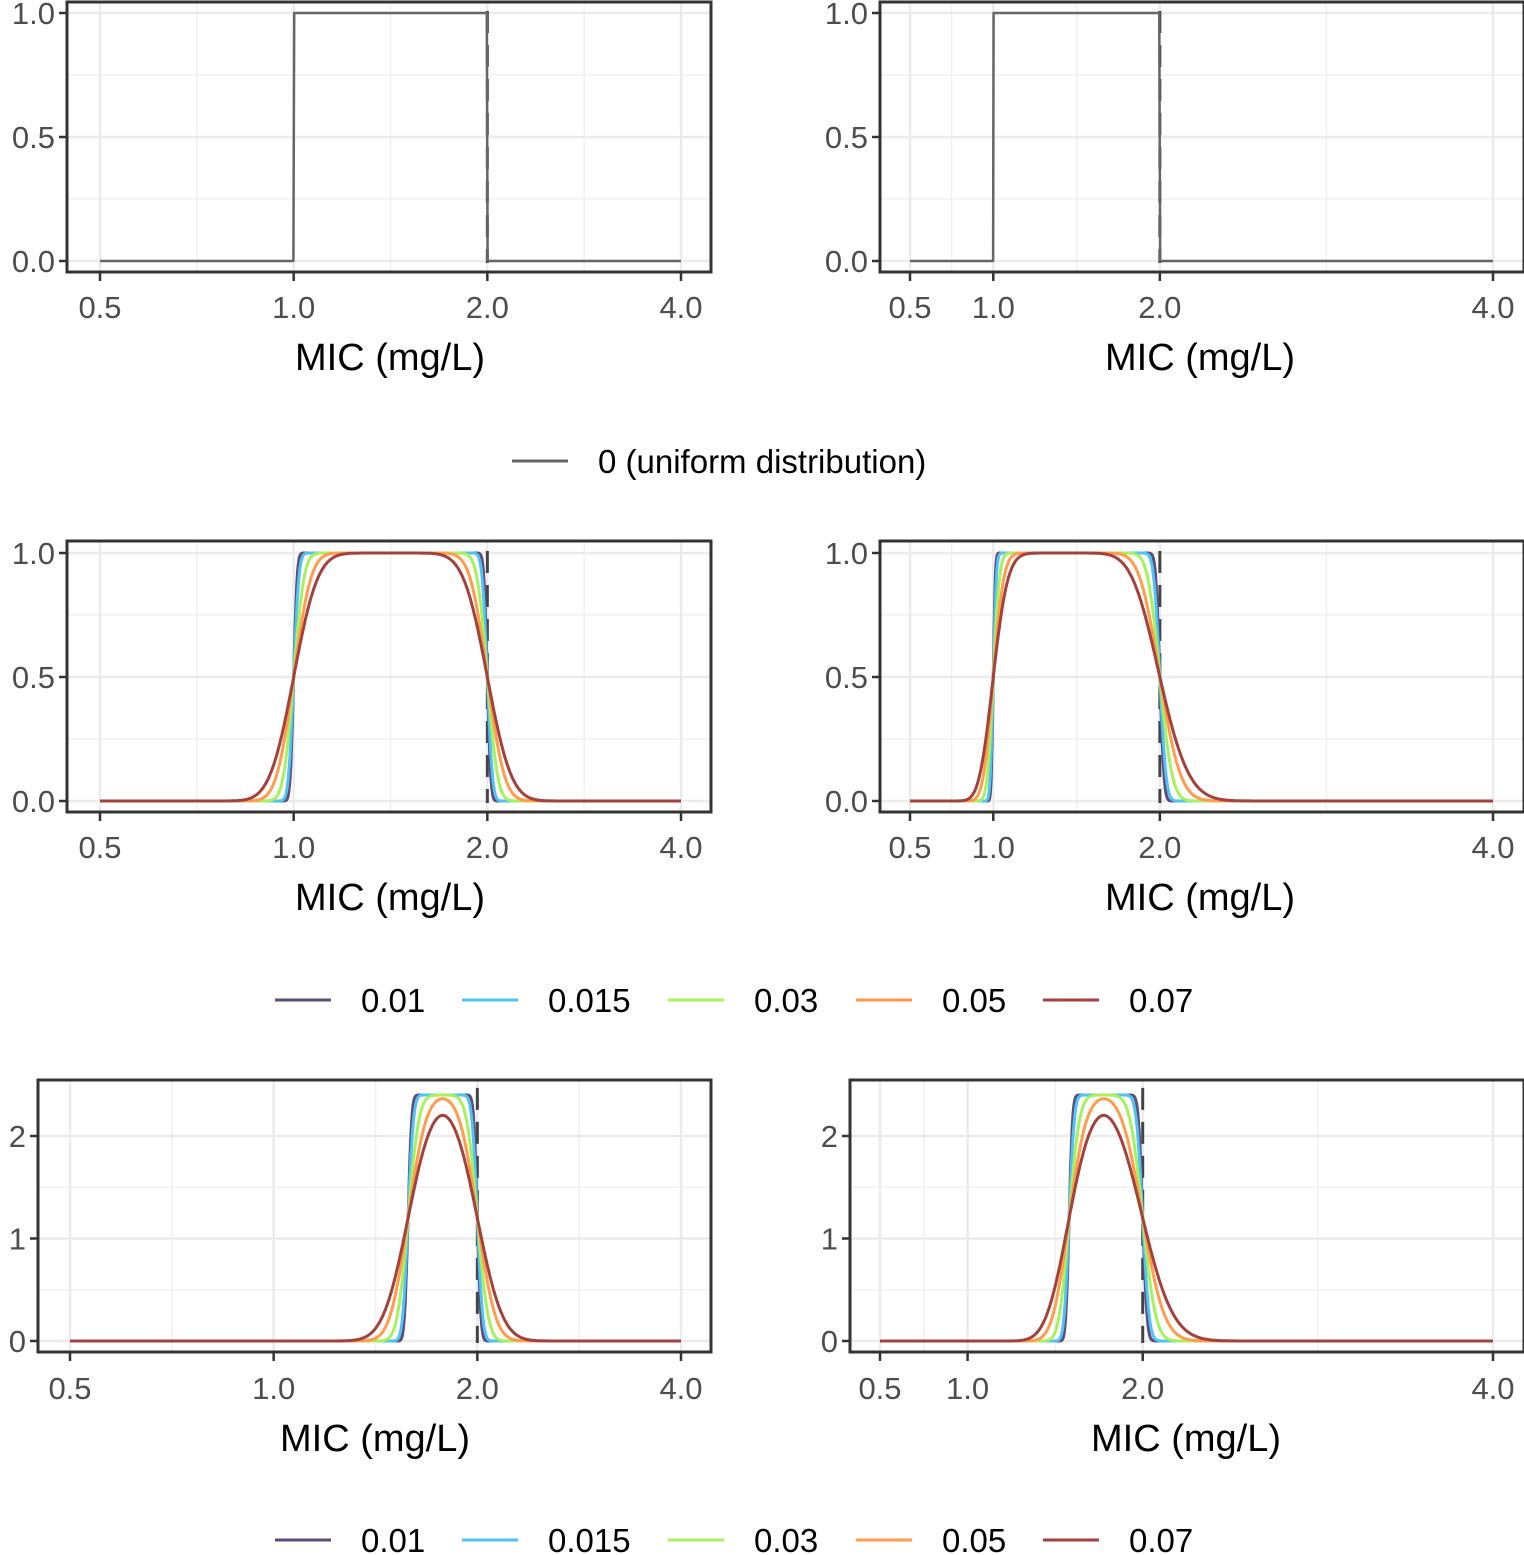 The image size is (1524, 1555). I want to click on panel-3-2: 0 1 2 0.5 1.0 2.0 4.0 MIC (mg/L), so click(1172, 1269).